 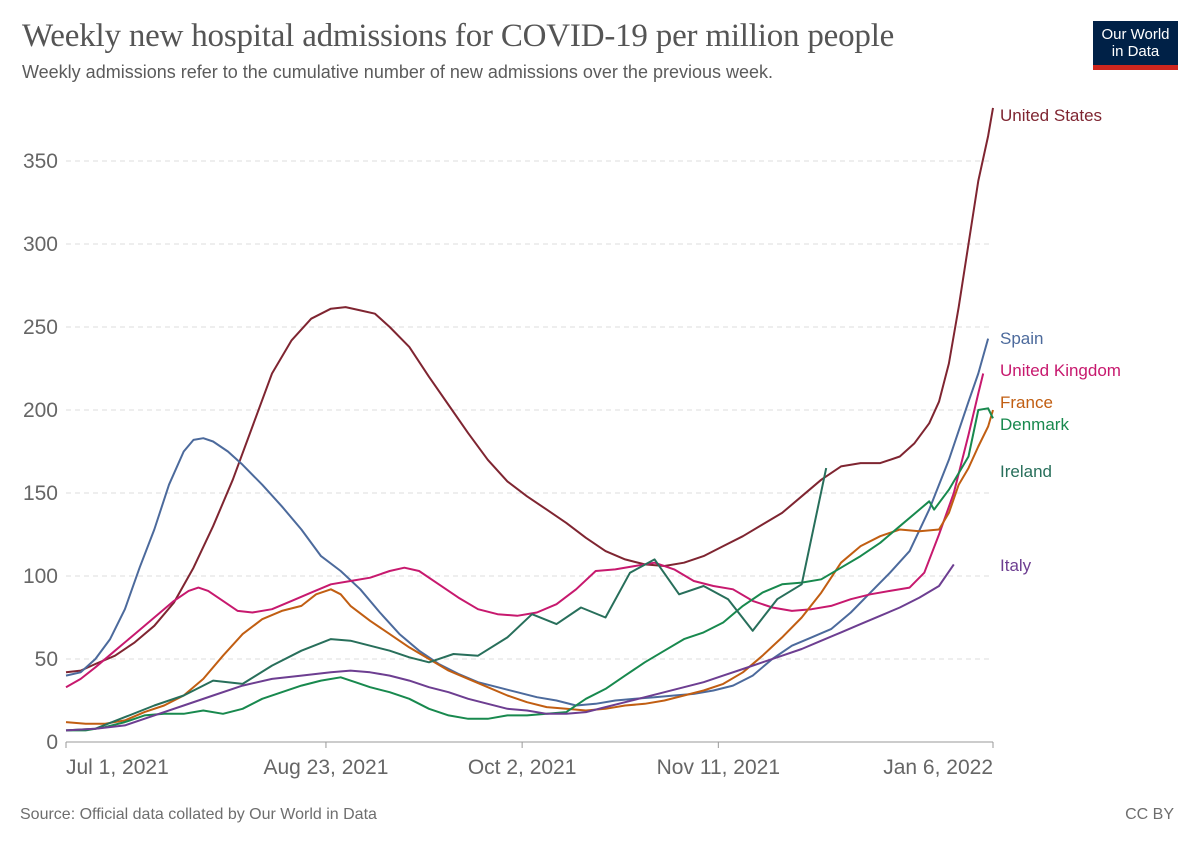 I want to click on logo-line-2: in Data, so click(x=1135, y=51).